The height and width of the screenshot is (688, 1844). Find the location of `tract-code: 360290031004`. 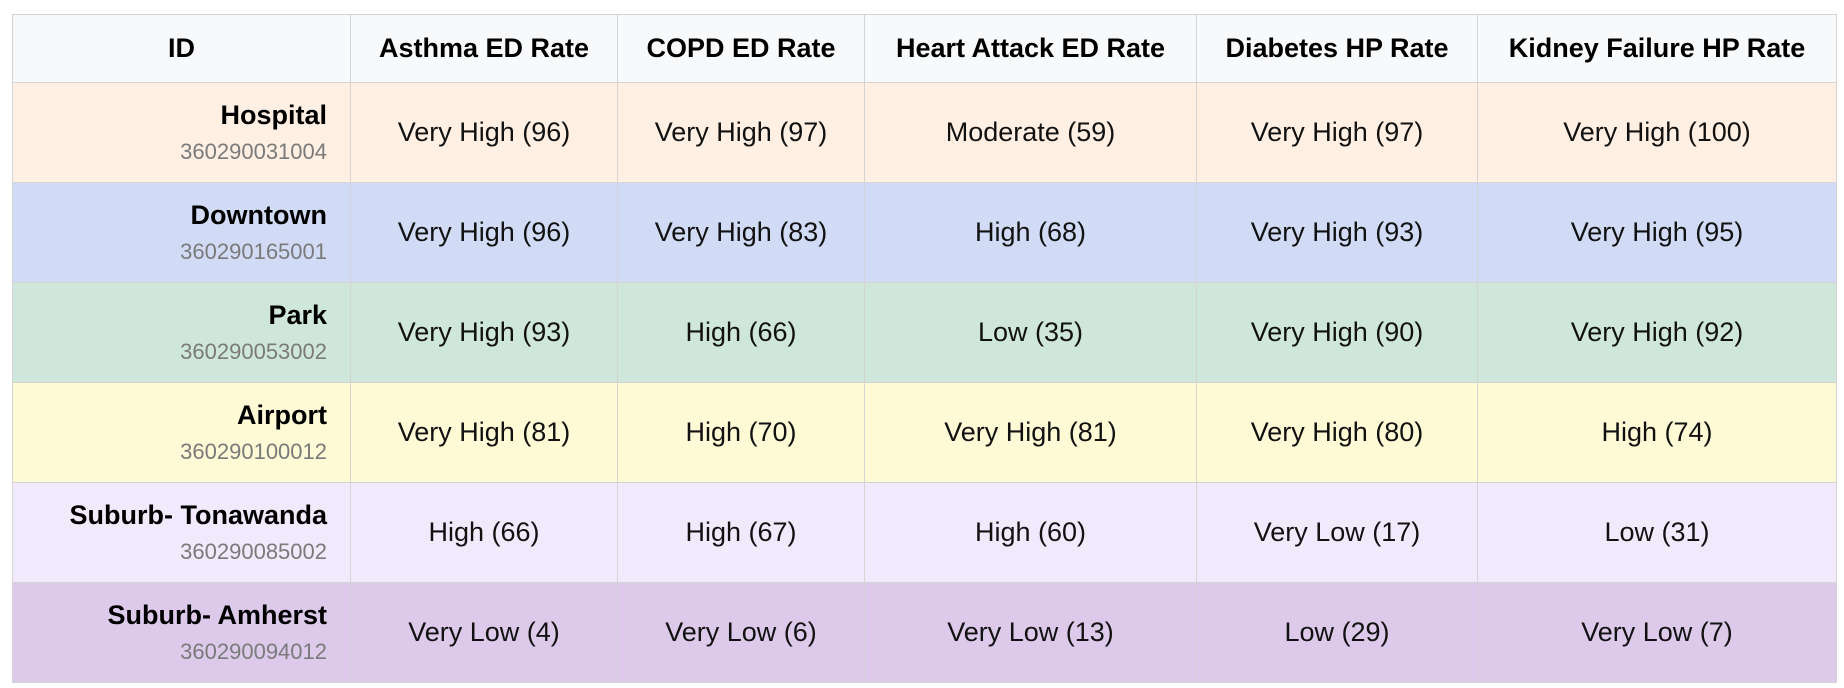

tract-code: 360290031004 is located at coordinates (253, 151).